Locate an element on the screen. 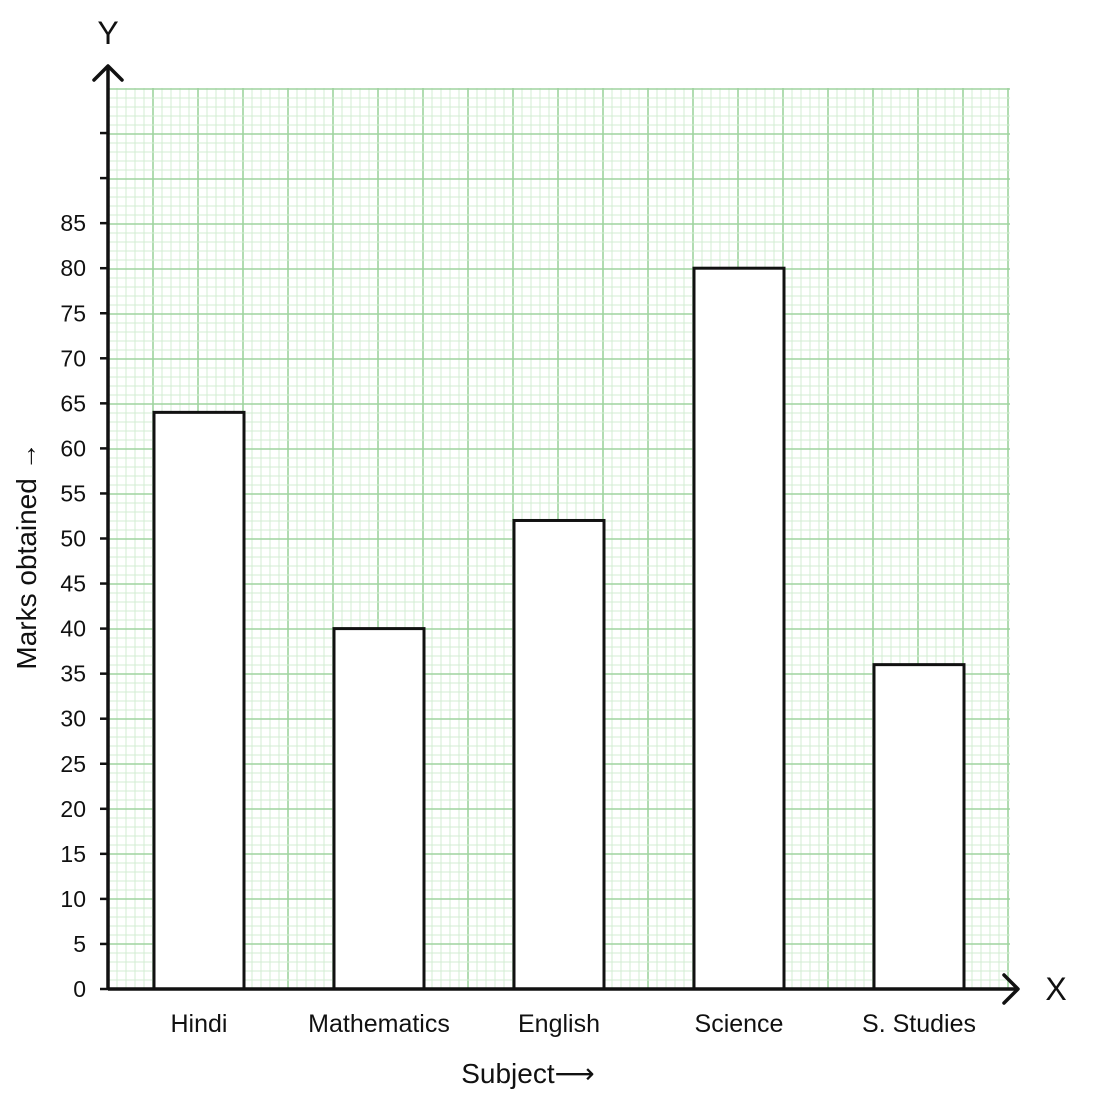 The width and height of the screenshot is (1095, 1105). y-tick-label: 55 is located at coordinates (73, 493).